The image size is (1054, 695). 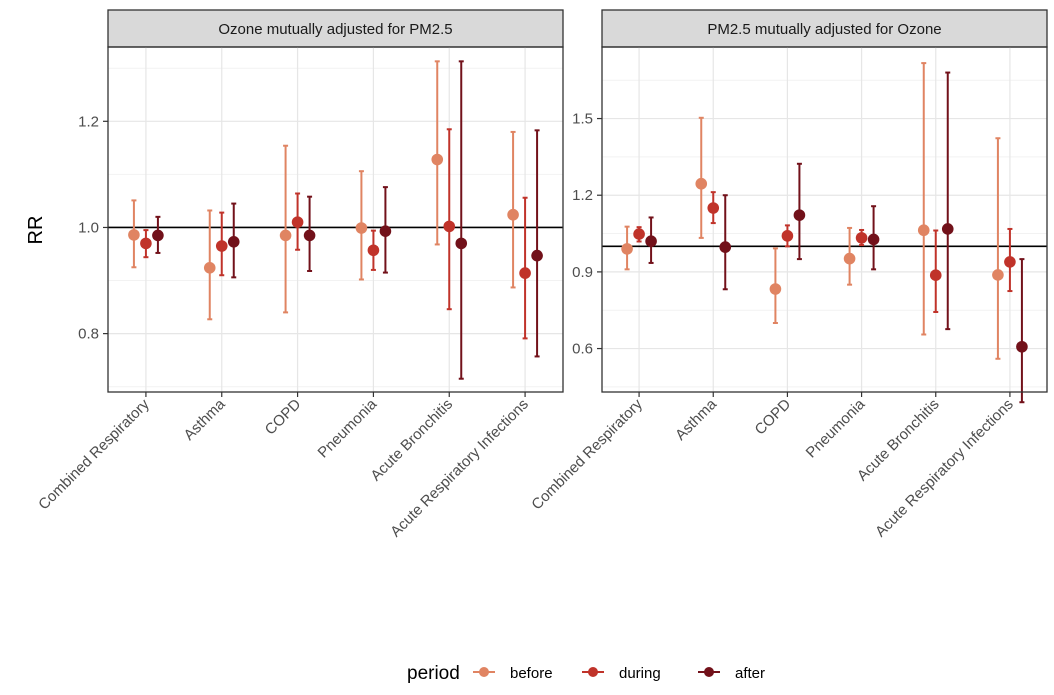 I want to click on y-tick-label: 0.9, so click(x=582, y=272).